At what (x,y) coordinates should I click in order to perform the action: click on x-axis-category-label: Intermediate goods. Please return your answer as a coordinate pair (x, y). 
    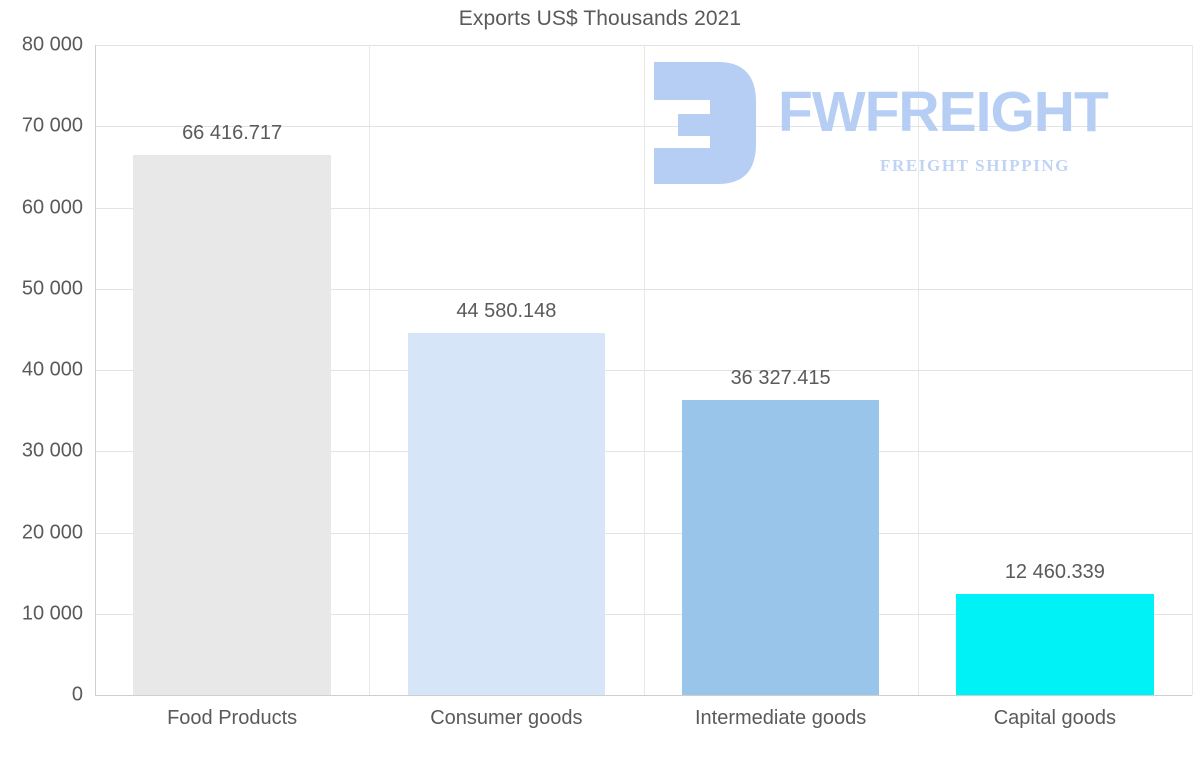
    Looking at the image, I should click on (781, 718).